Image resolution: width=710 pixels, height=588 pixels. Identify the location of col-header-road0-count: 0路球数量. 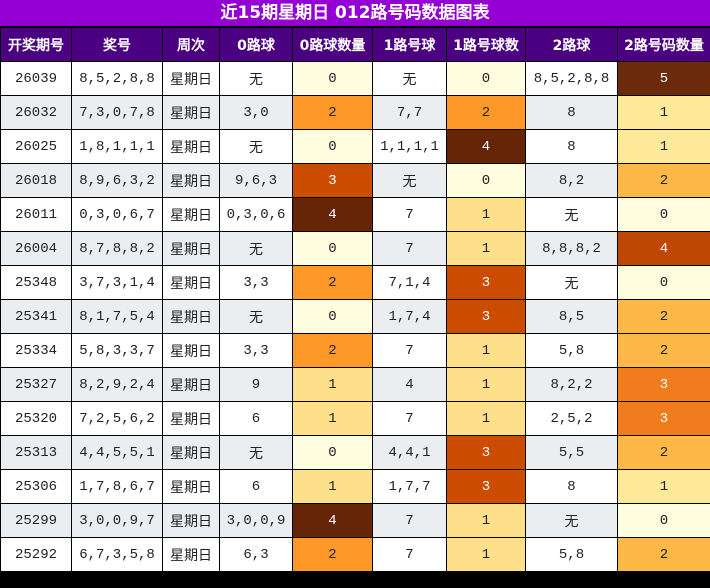
(332, 44).